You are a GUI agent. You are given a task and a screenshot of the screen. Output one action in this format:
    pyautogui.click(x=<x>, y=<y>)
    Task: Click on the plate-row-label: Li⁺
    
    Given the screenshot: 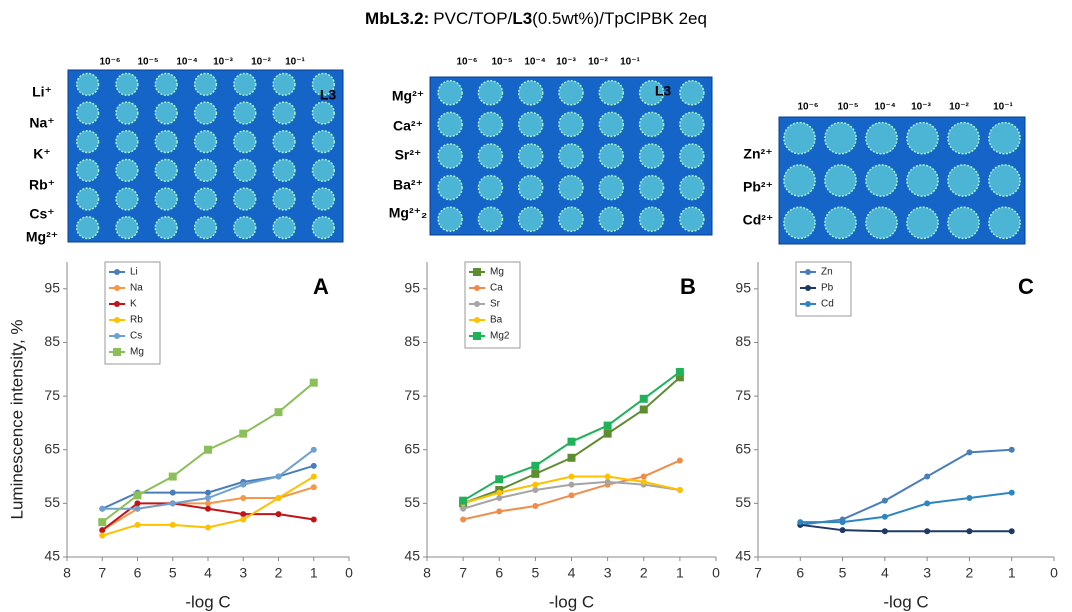 What is the action you would take?
    pyautogui.click(x=42, y=92)
    